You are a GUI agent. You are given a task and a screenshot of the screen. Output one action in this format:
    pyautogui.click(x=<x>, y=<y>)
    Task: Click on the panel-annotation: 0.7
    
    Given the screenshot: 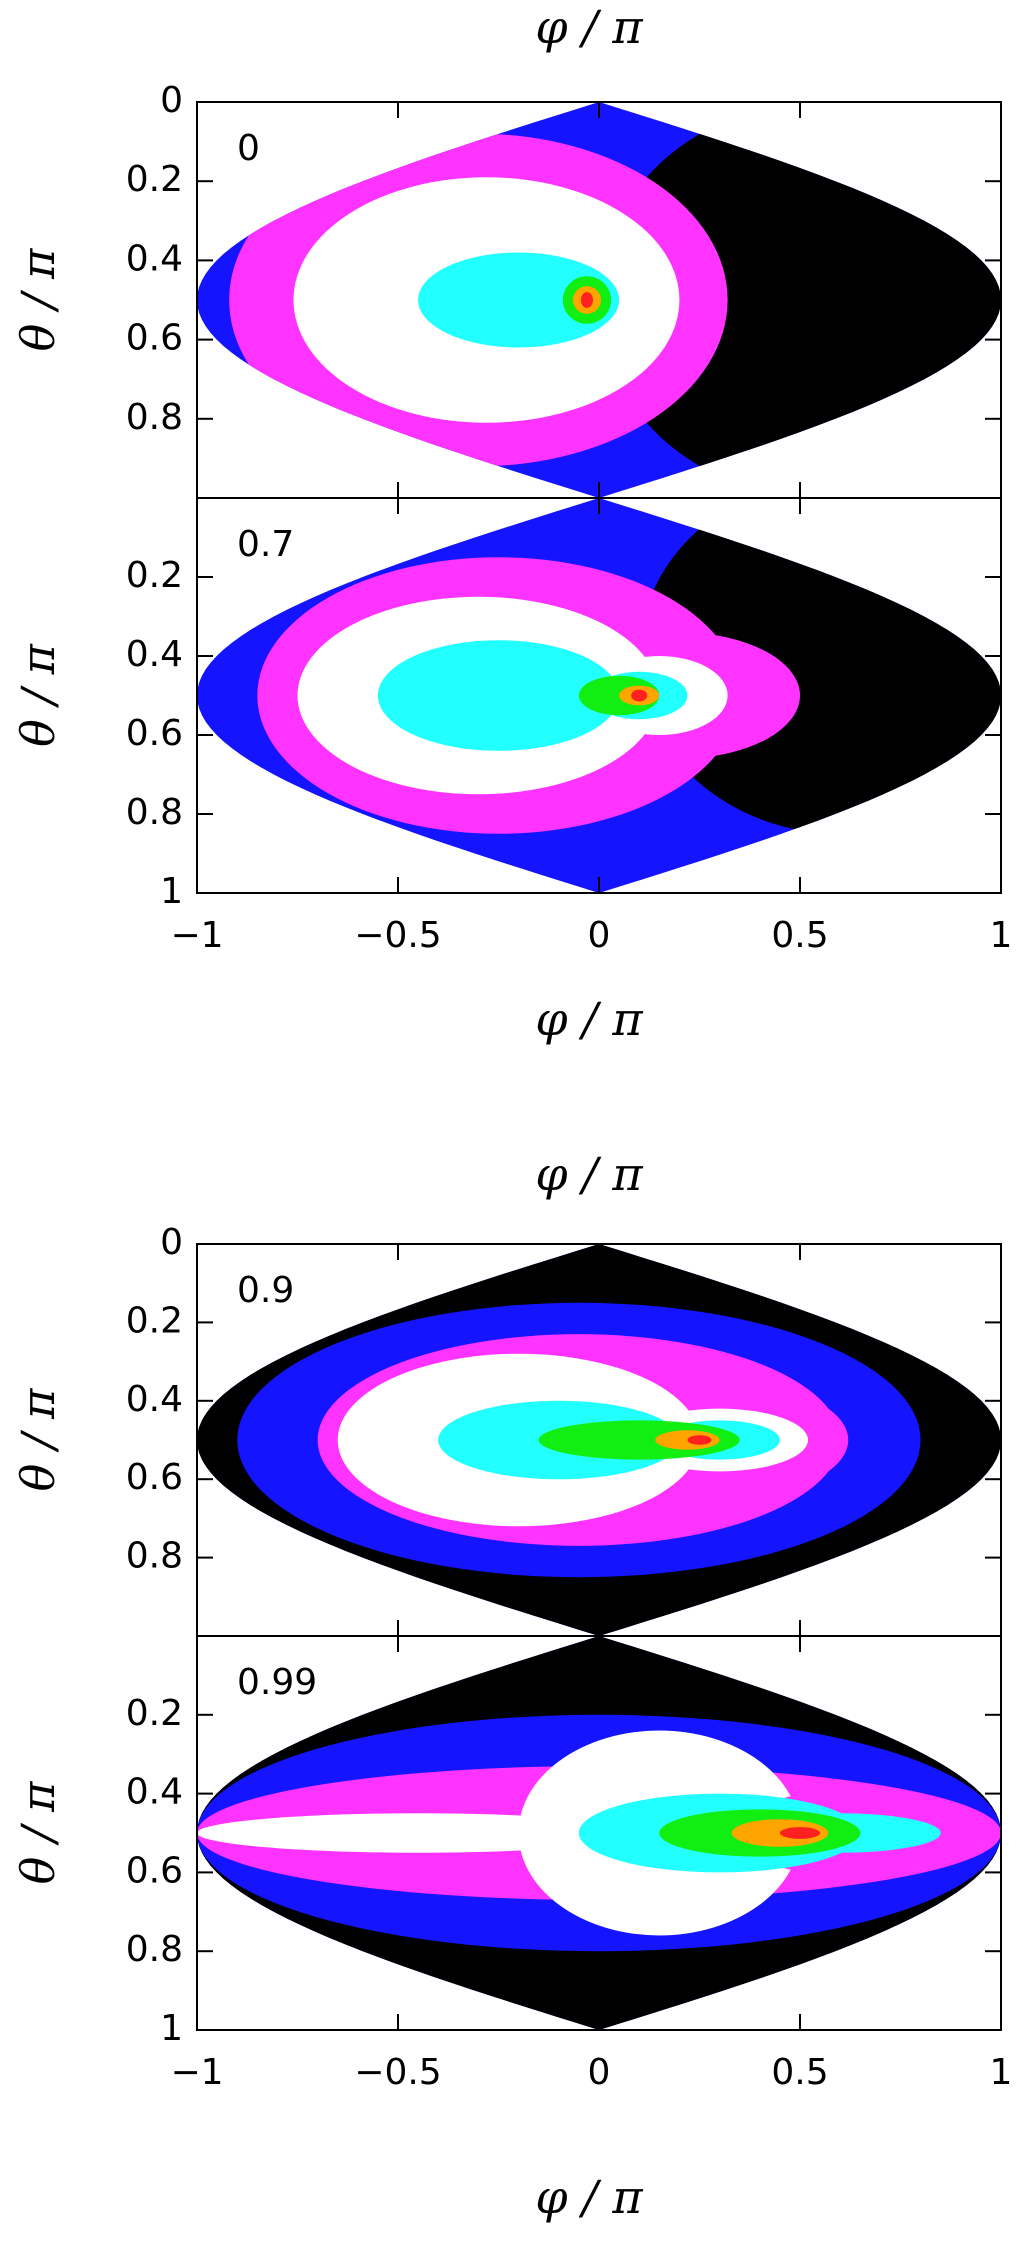 What is the action you would take?
    pyautogui.click(x=265, y=544)
    